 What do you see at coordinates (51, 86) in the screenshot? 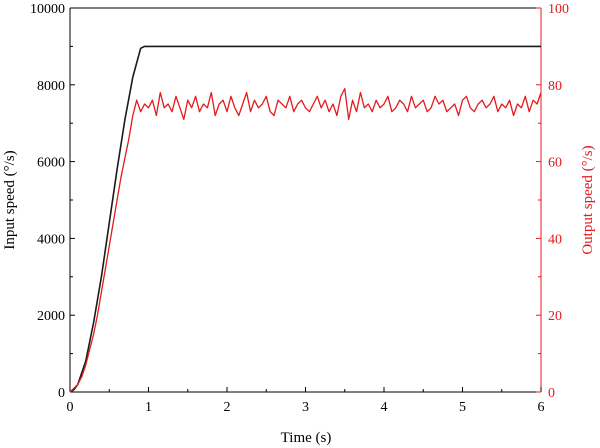
I see `left-y-tick-label: 8000` at bounding box center [51, 86].